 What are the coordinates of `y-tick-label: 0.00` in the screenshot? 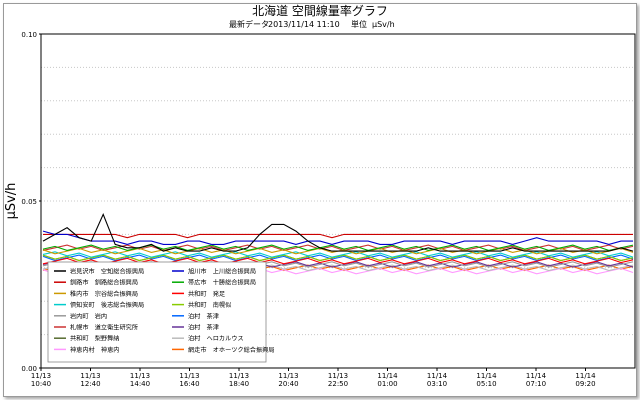 It's located at (29, 369).